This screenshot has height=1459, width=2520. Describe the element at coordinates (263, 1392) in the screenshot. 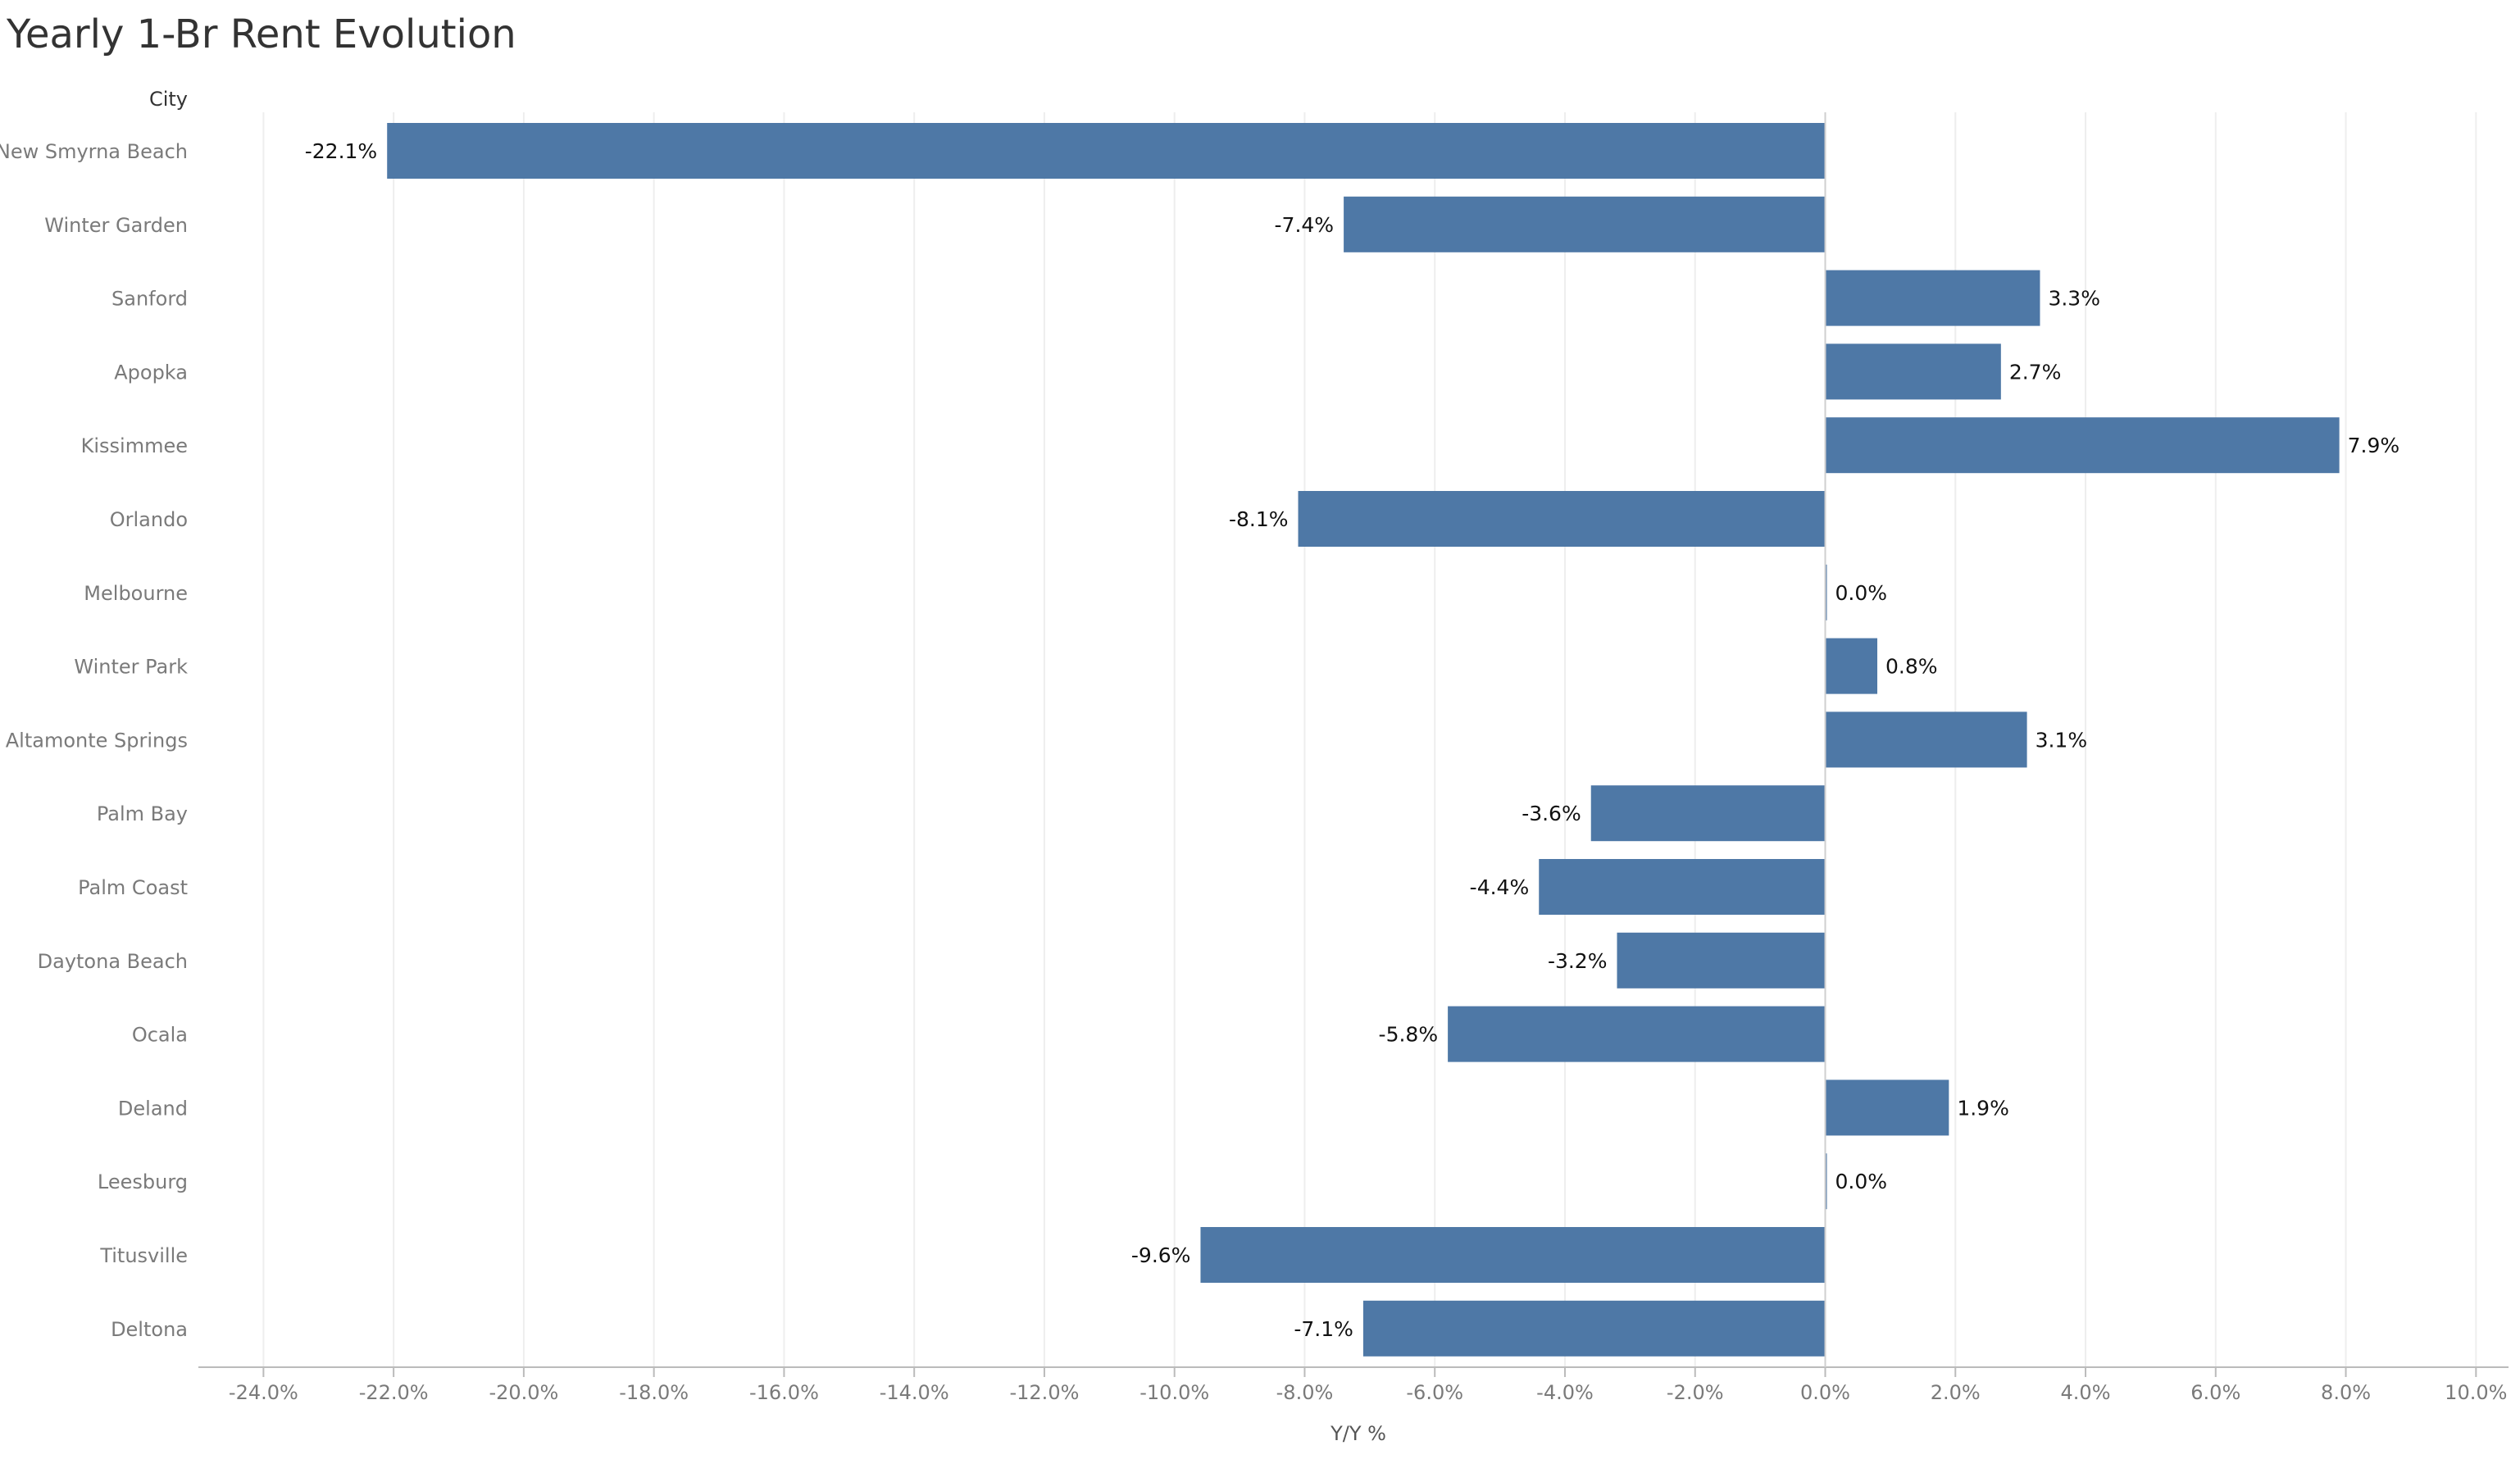

I see `x-tick-label: -24.0%` at that location.